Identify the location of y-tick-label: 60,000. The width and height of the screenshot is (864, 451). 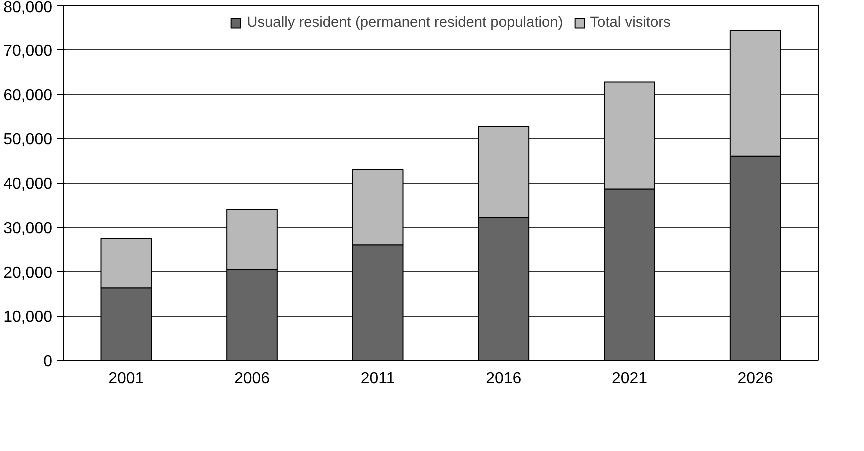
(28, 95).